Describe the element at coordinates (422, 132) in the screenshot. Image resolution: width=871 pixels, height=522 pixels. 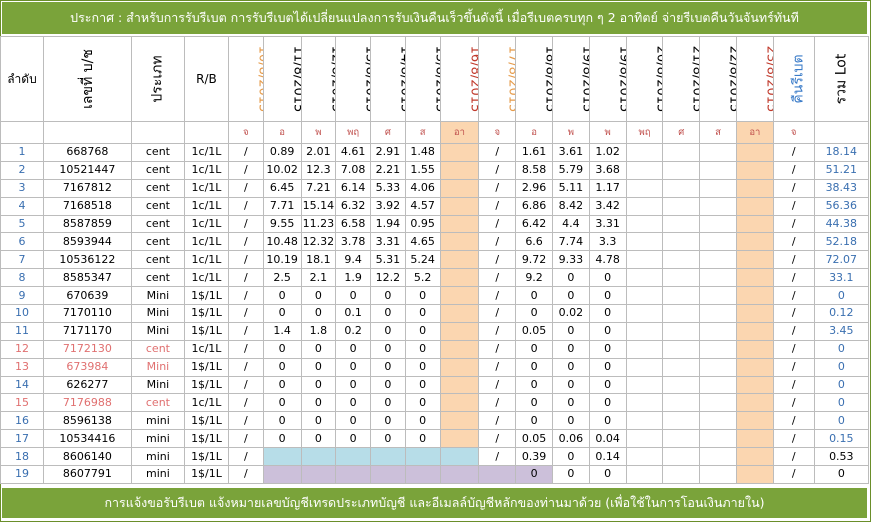
I see `weekday-cell: ส` at that location.